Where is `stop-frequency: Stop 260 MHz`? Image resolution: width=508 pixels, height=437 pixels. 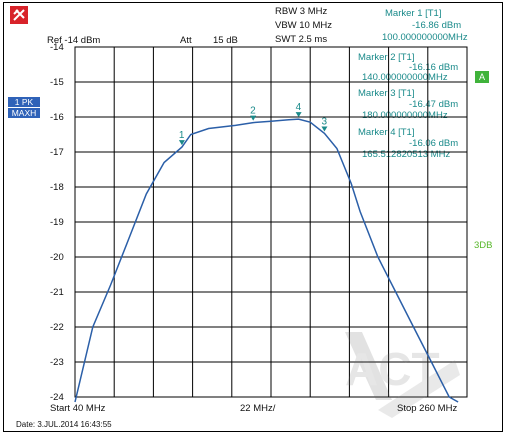 stop-frequency: Stop 260 MHz is located at coordinates (427, 408).